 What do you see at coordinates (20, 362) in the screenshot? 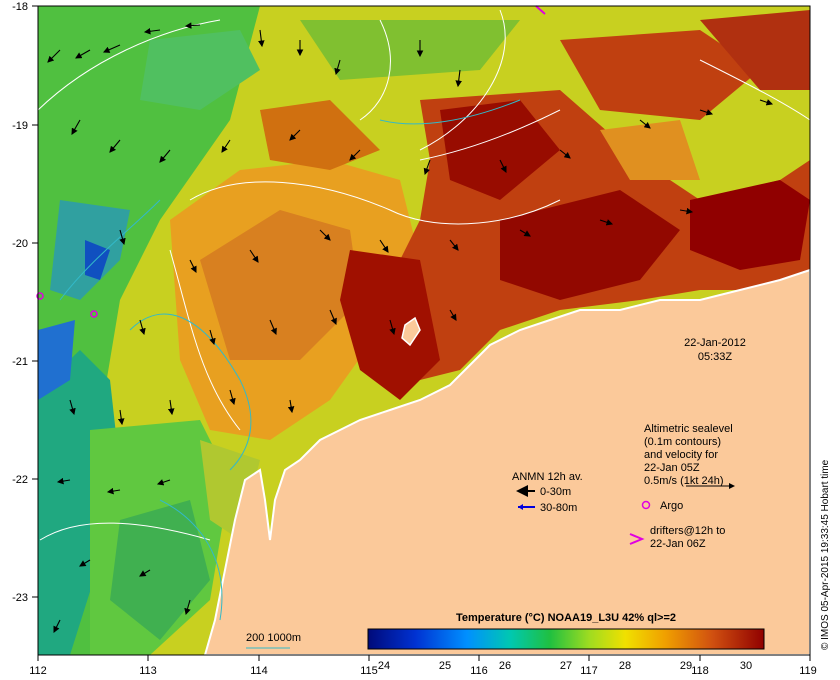
I see `lat-tick-label: -21` at bounding box center [20, 362].